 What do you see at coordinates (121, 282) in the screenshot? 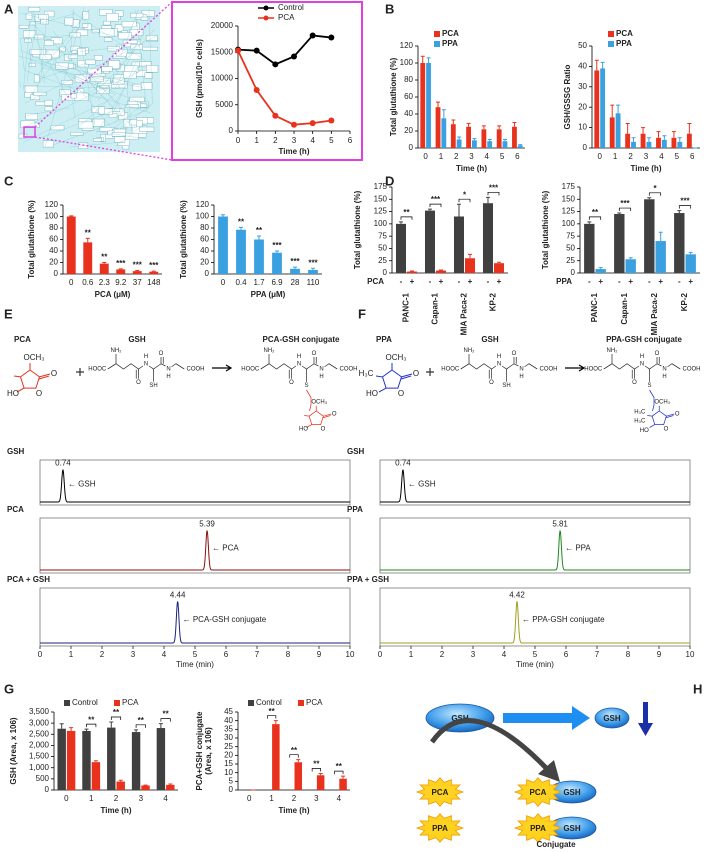
I see `x-tick-label: 9.2` at bounding box center [121, 282].